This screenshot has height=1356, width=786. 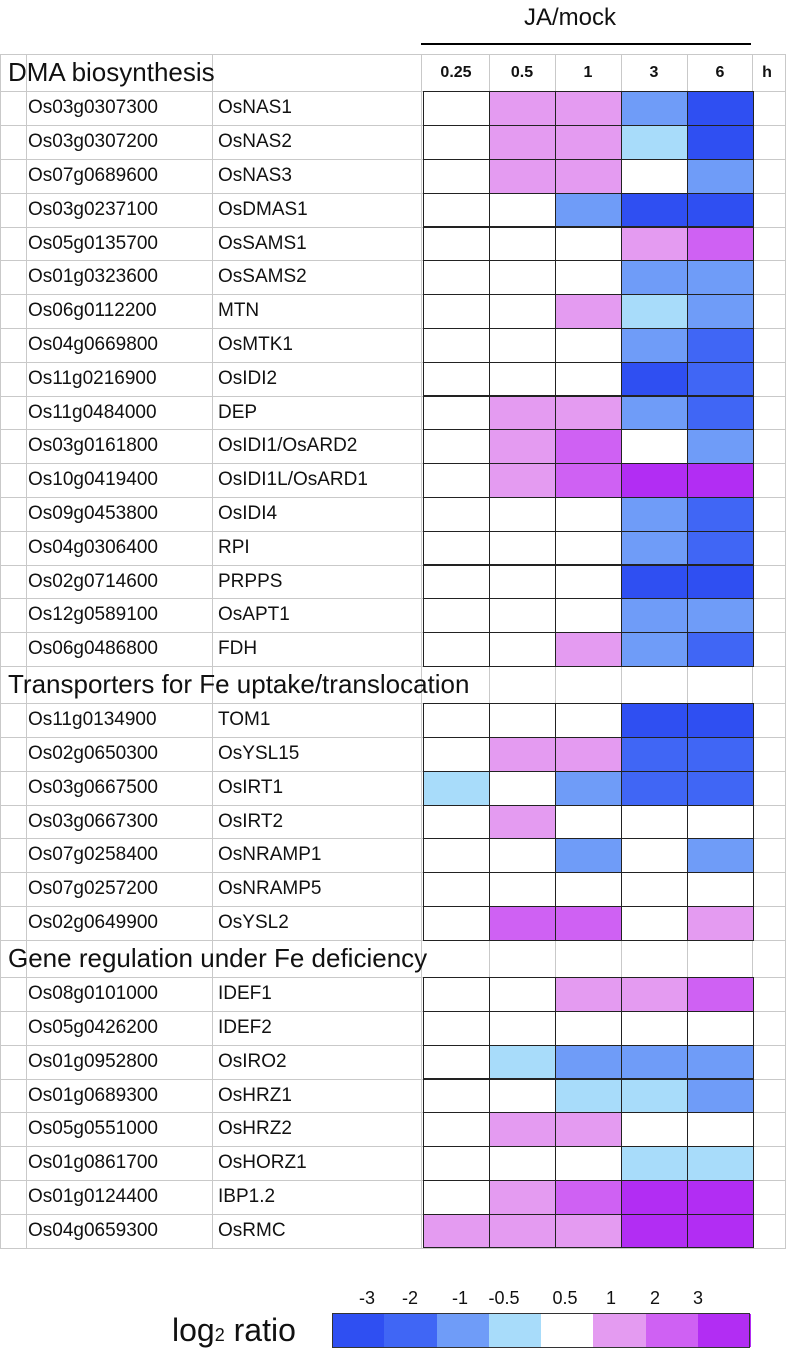 What do you see at coordinates (255, 108) in the screenshot?
I see `gene-name-label: OsNAS1` at bounding box center [255, 108].